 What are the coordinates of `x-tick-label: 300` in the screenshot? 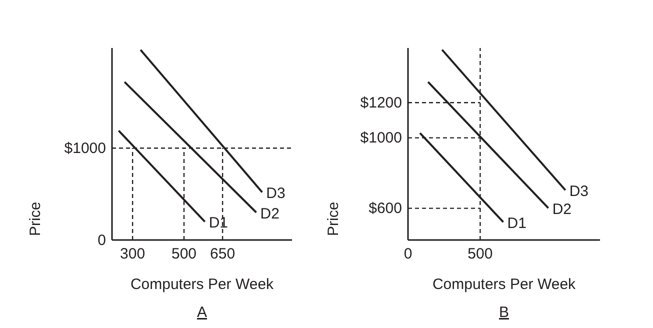 It's located at (133, 254).